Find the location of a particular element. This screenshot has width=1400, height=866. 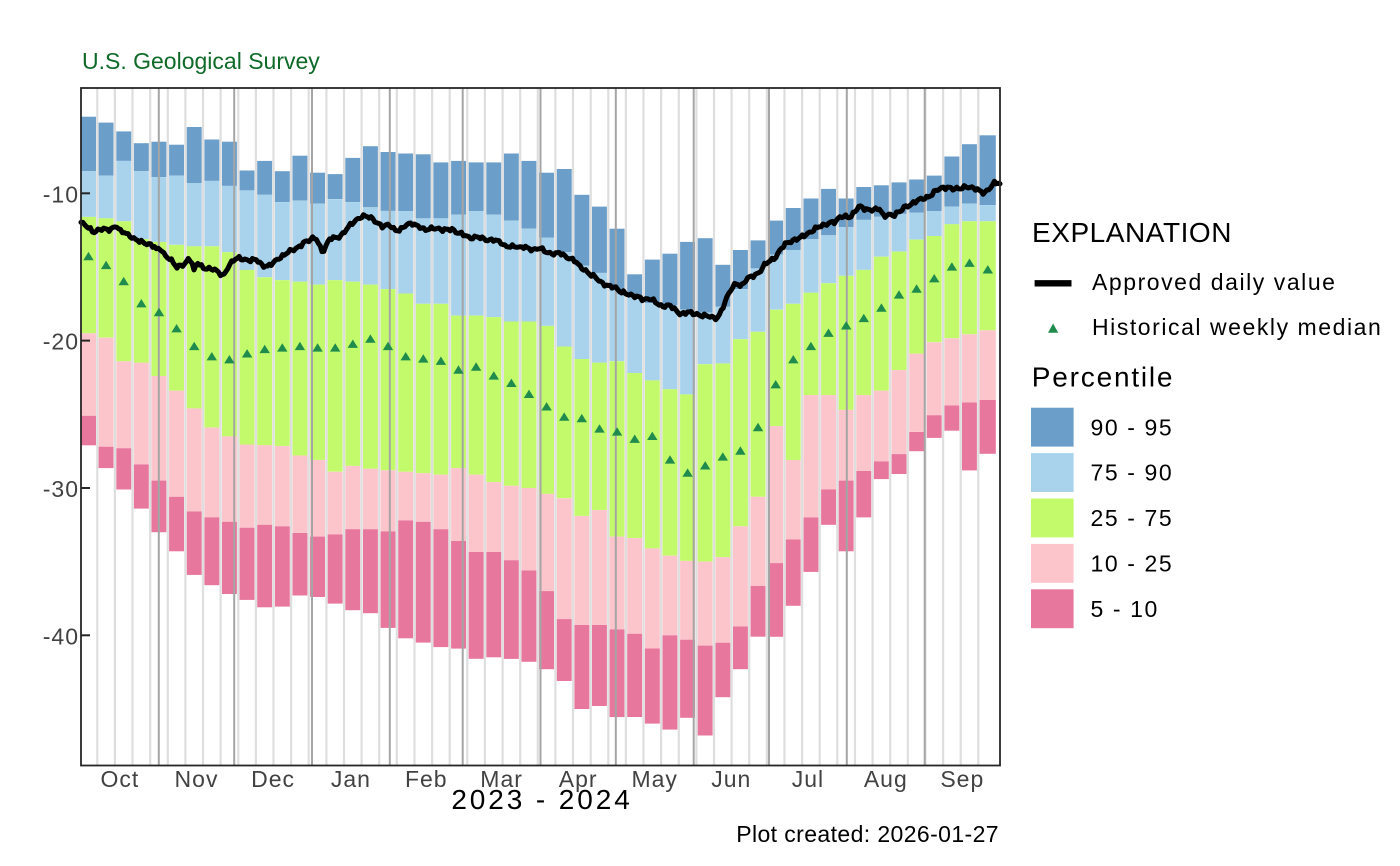

svg-text: Percentile is located at coordinates (1103, 377).